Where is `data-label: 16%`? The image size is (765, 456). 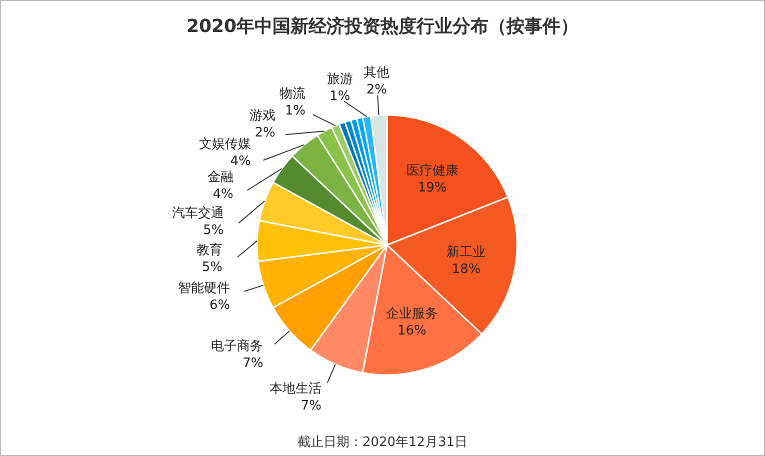
data-label: 16% is located at coordinates (411, 331).